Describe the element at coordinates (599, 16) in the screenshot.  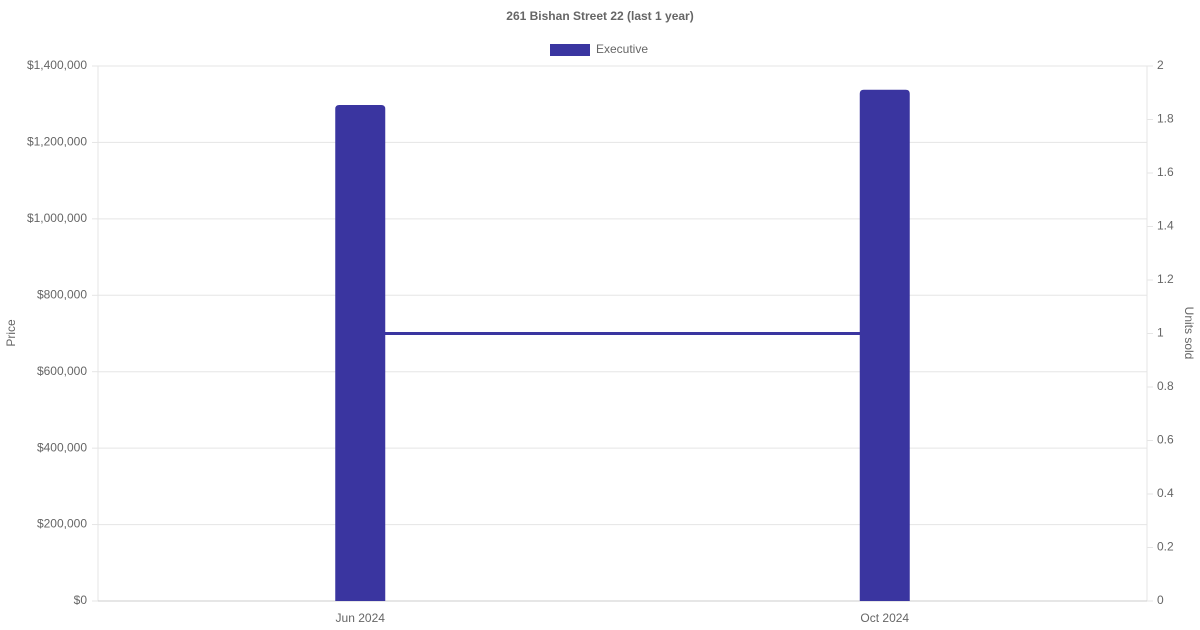
I see `chart-title: 261 Bishan Street 22 (last 1 year)` at that location.